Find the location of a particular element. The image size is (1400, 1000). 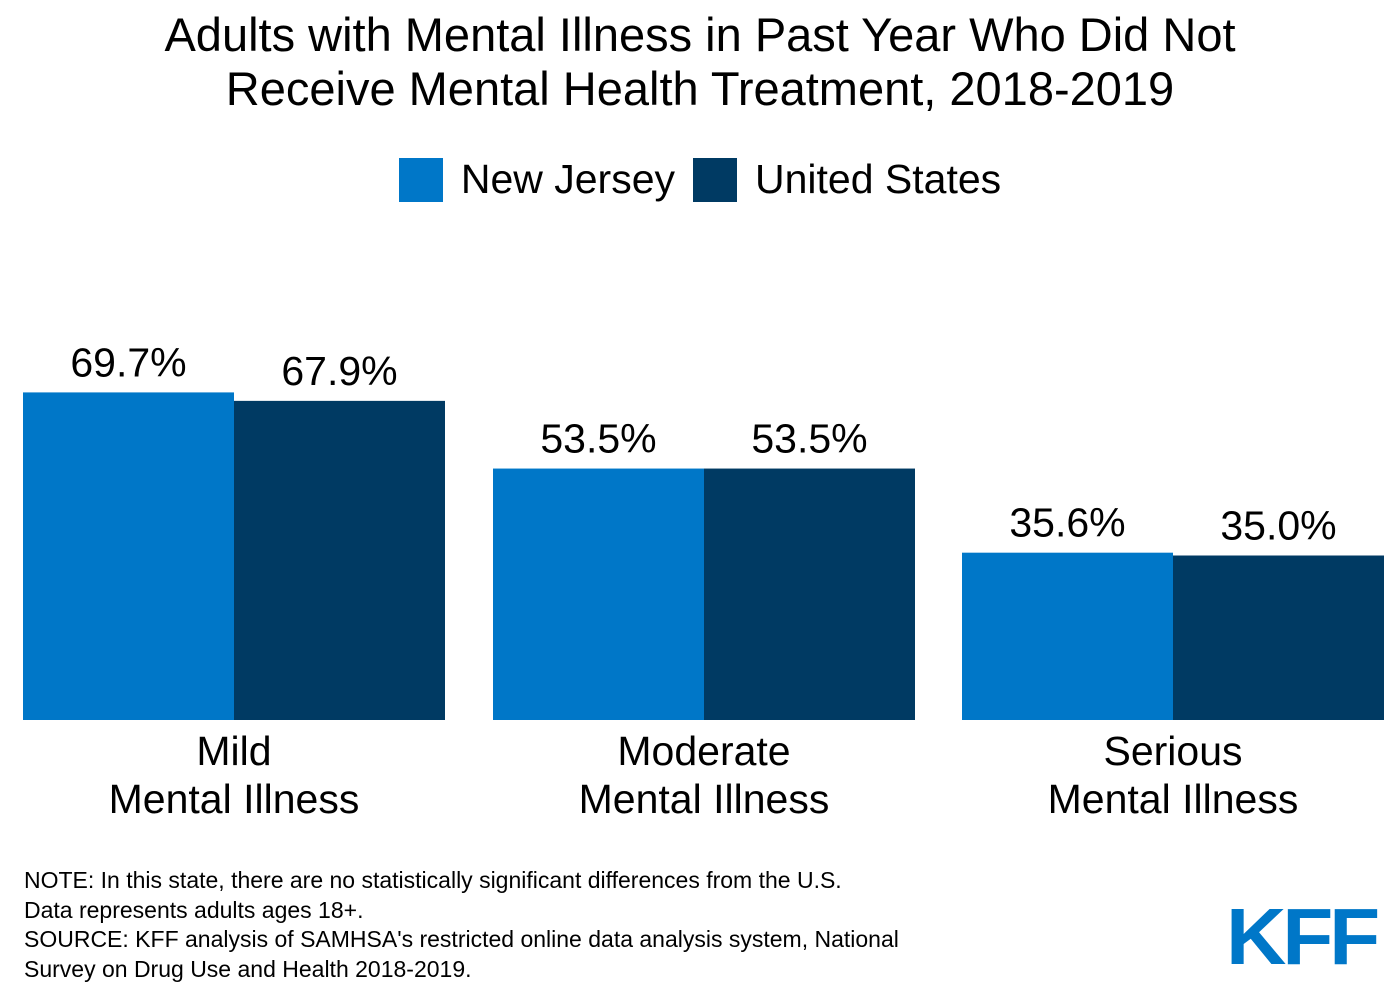

data-label-united-states-2: 53.5% is located at coordinates (809, 439).